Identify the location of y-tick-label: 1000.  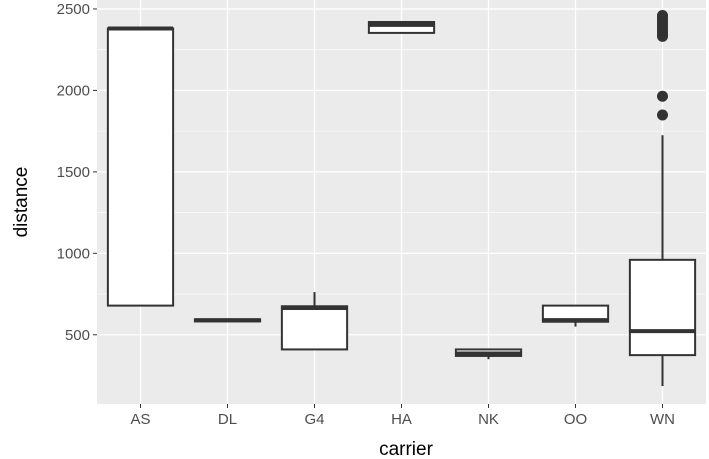
(73, 253).